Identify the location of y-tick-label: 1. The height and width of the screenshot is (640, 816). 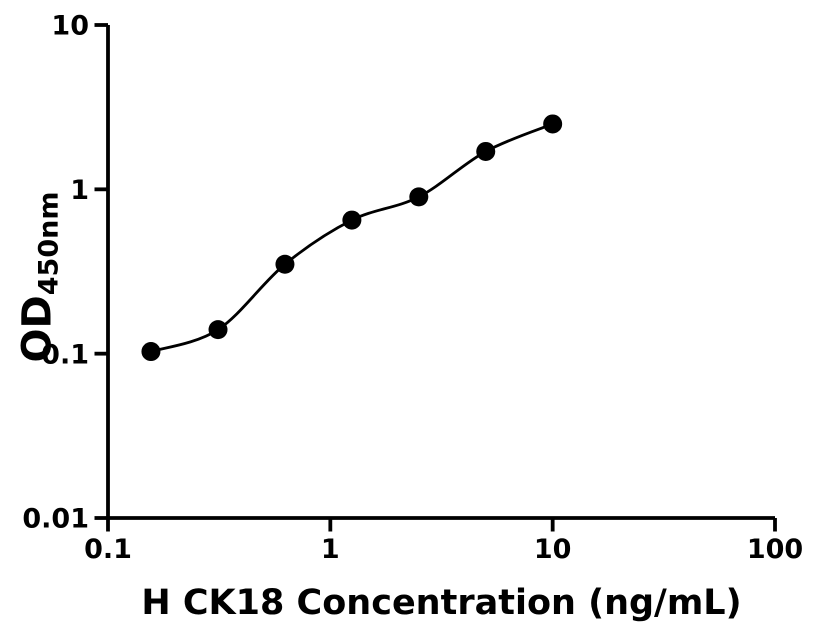
(79, 190).